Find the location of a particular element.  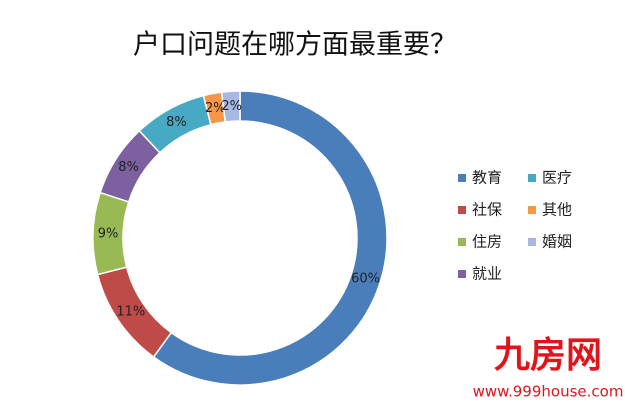

legend-label: 教育 is located at coordinates (487, 178).